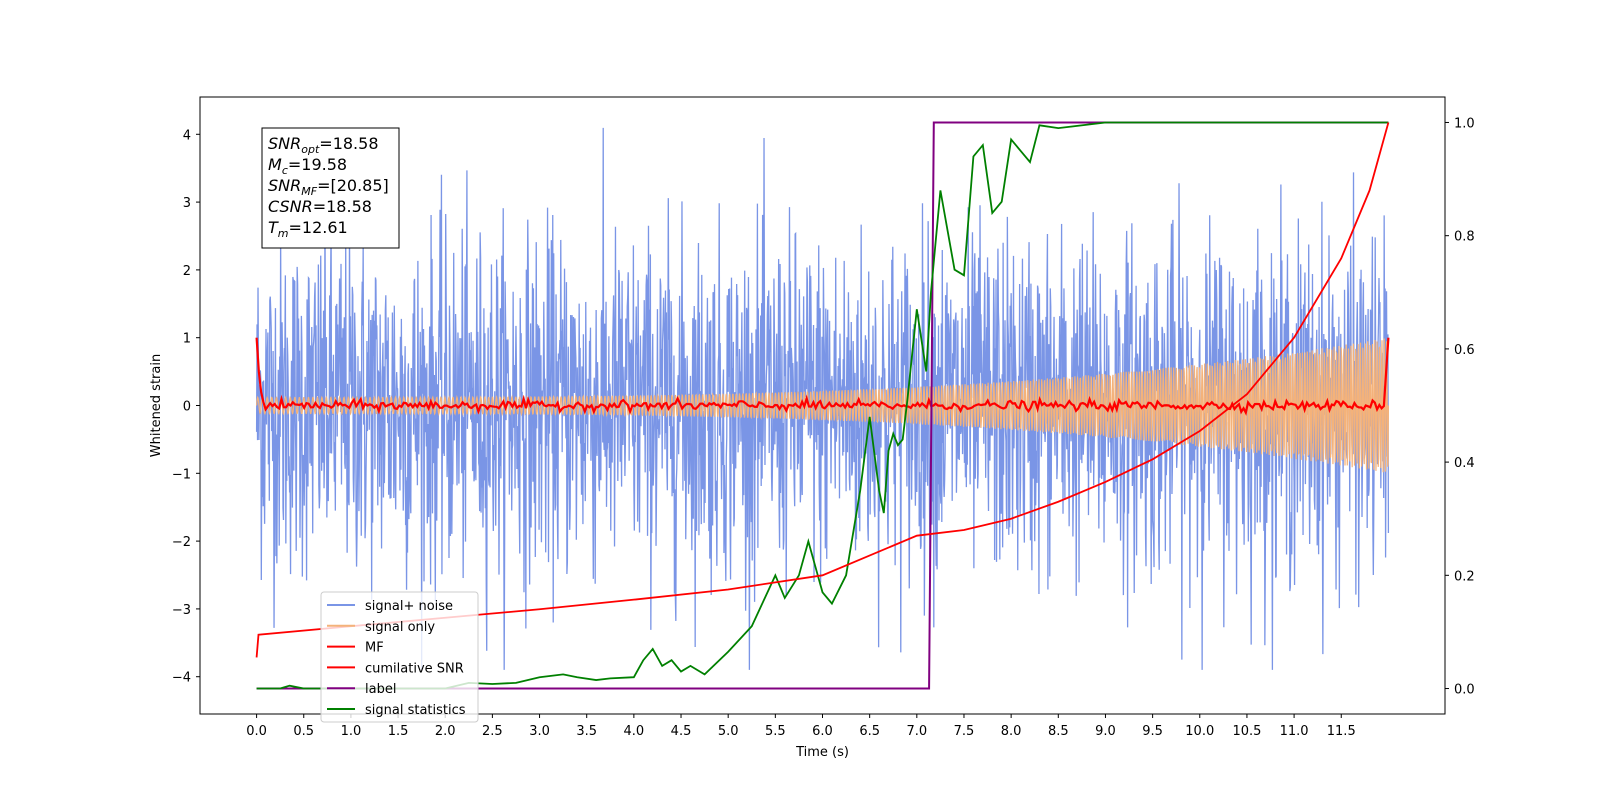 This screenshot has width=1600, height=800. What do you see at coordinates (445, 731) in the screenshot?
I see `x-tick-label: 2.0` at bounding box center [445, 731].